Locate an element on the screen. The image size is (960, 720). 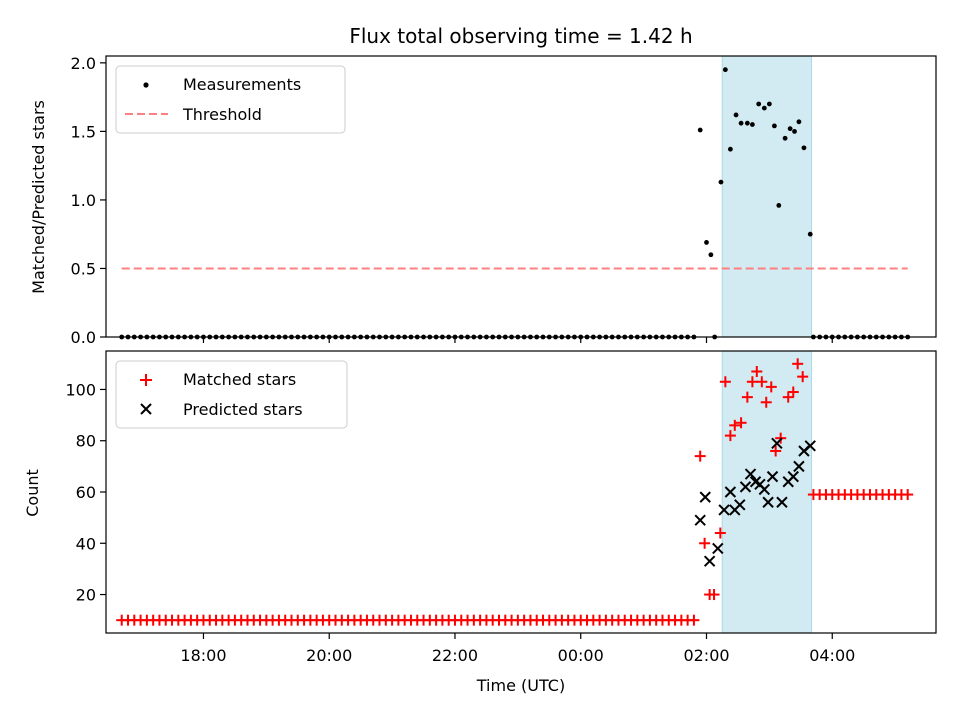
top-y-tick-label: 1.0 is located at coordinates (83, 200).